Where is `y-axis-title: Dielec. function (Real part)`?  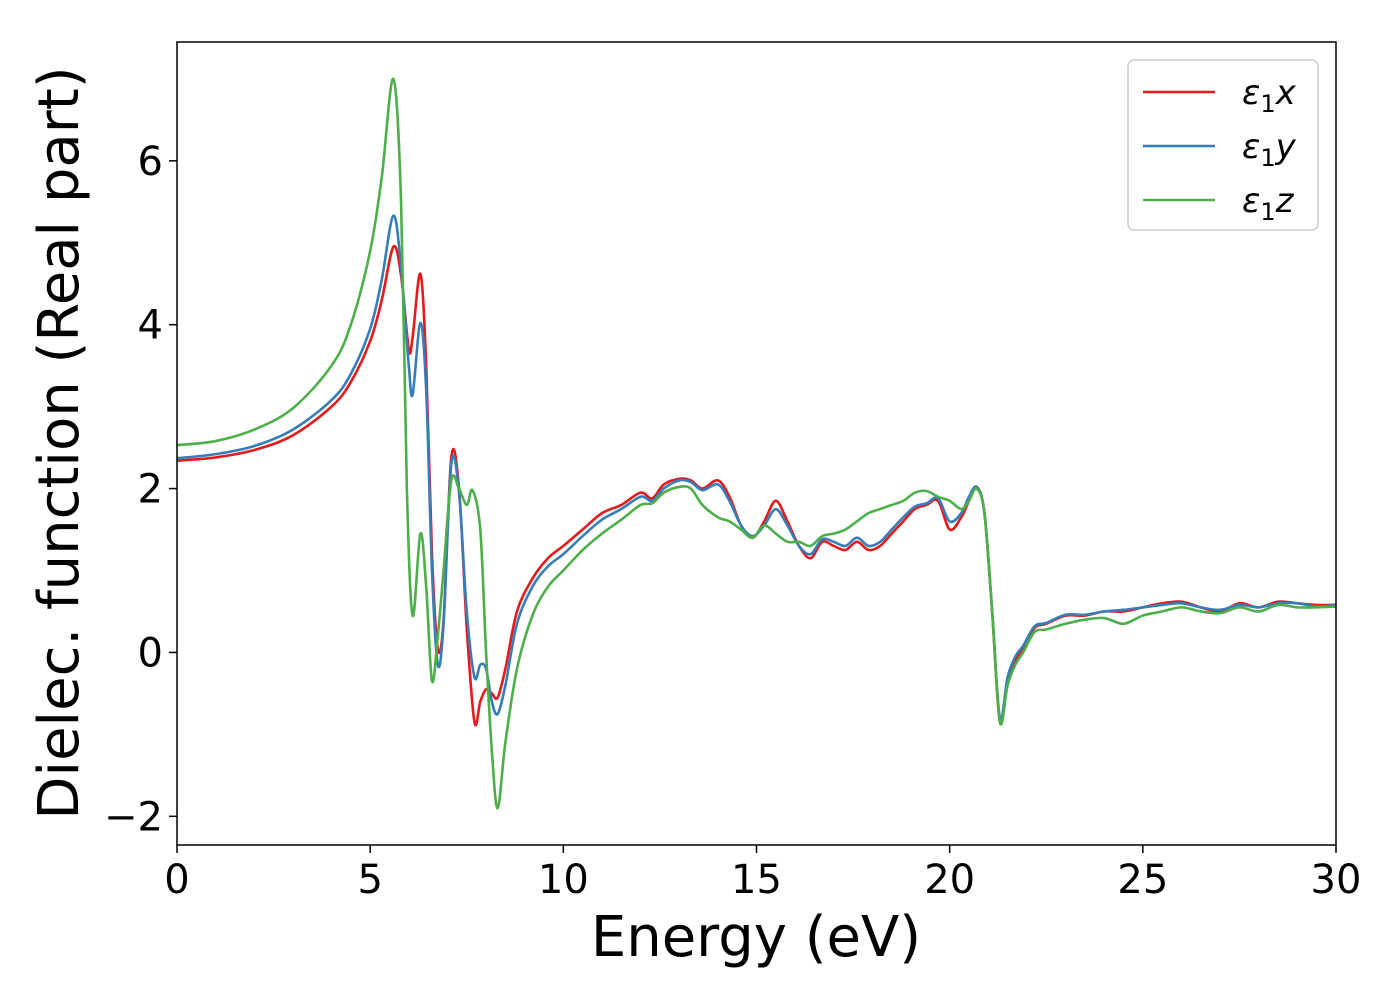
y-axis-title: Dielec. function (Real part) is located at coordinates (59, 442).